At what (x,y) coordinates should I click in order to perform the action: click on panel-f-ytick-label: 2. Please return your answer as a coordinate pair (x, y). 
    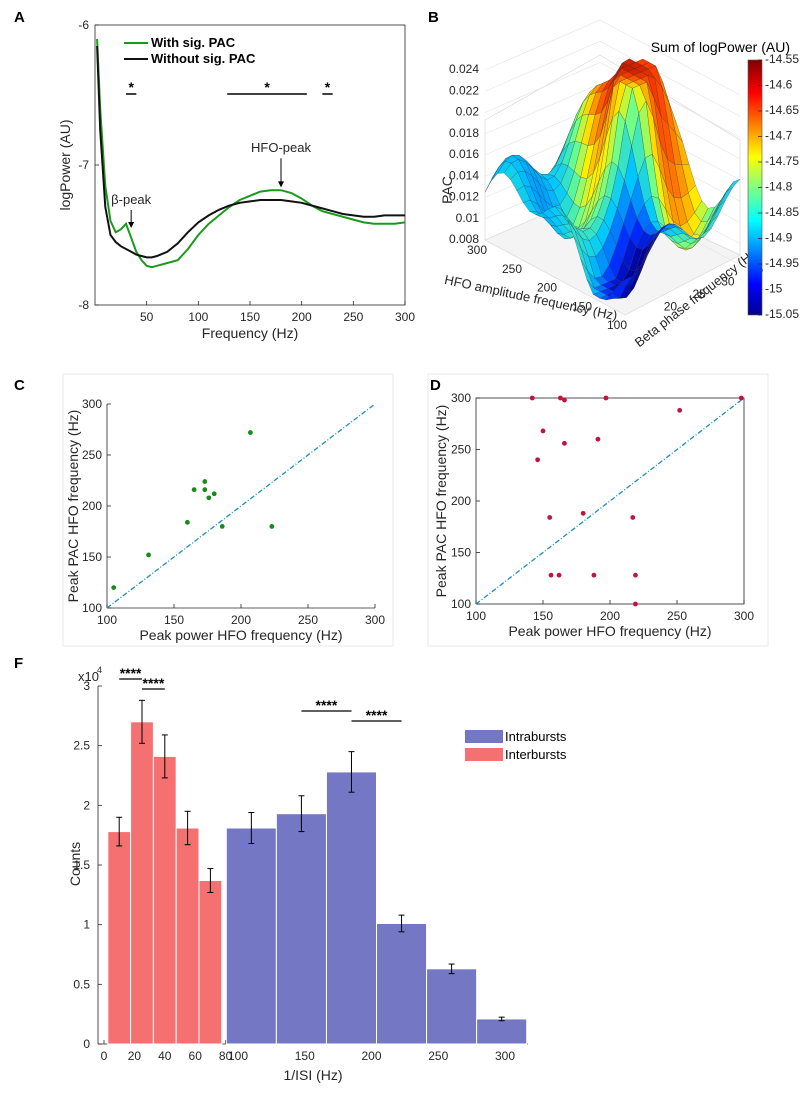
    Looking at the image, I should click on (86, 805).